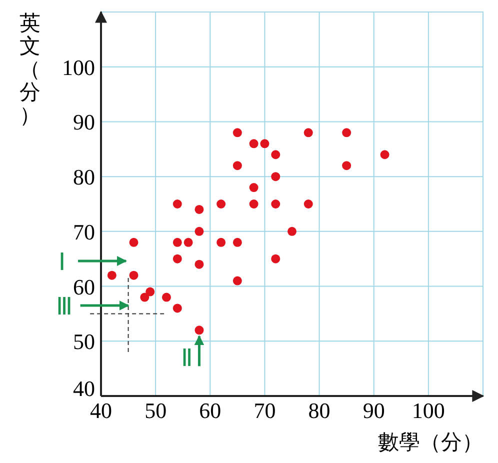 The image size is (498, 463). What do you see at coordinates (430, 442) in the screenshot?
I see `x-axis-title: 數學（分）` at bounding box center [430, 442].